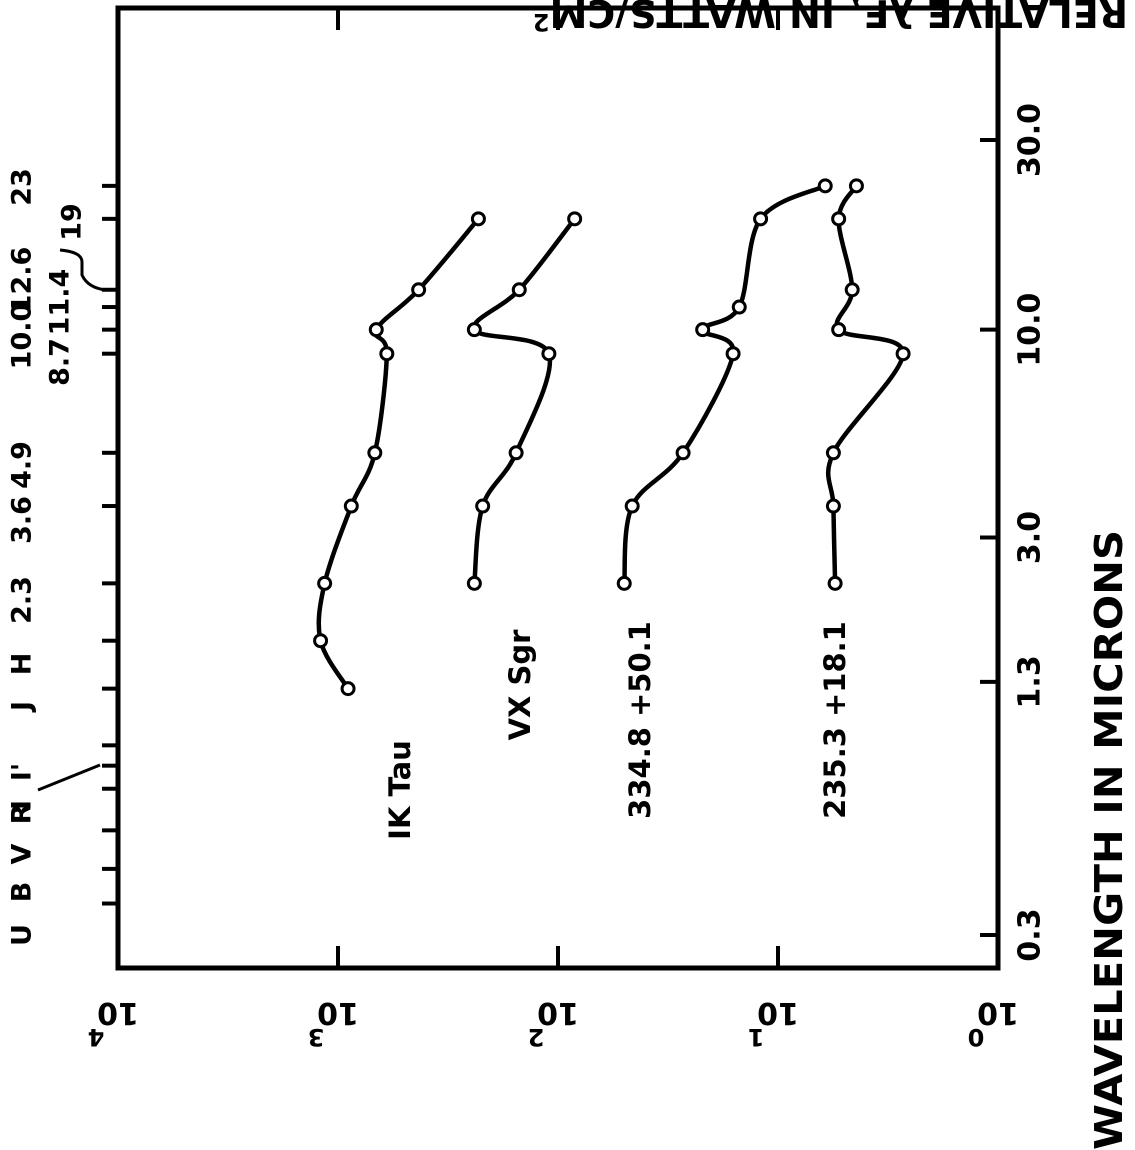 Image resolution: width=1135 pixels, height=1150 pixels. What do you see at coordinates (22, 813) in the screenshot?
I see `band-label-R: R` at bounding box center [22, 813].